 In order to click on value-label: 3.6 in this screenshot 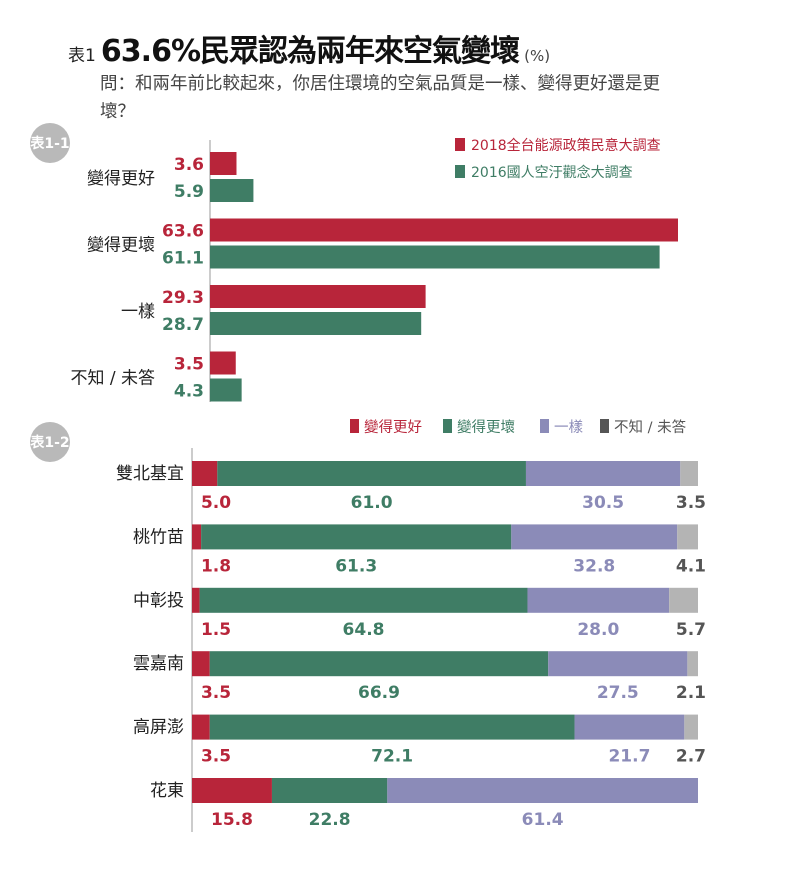, I will do `click(189, 165)`.